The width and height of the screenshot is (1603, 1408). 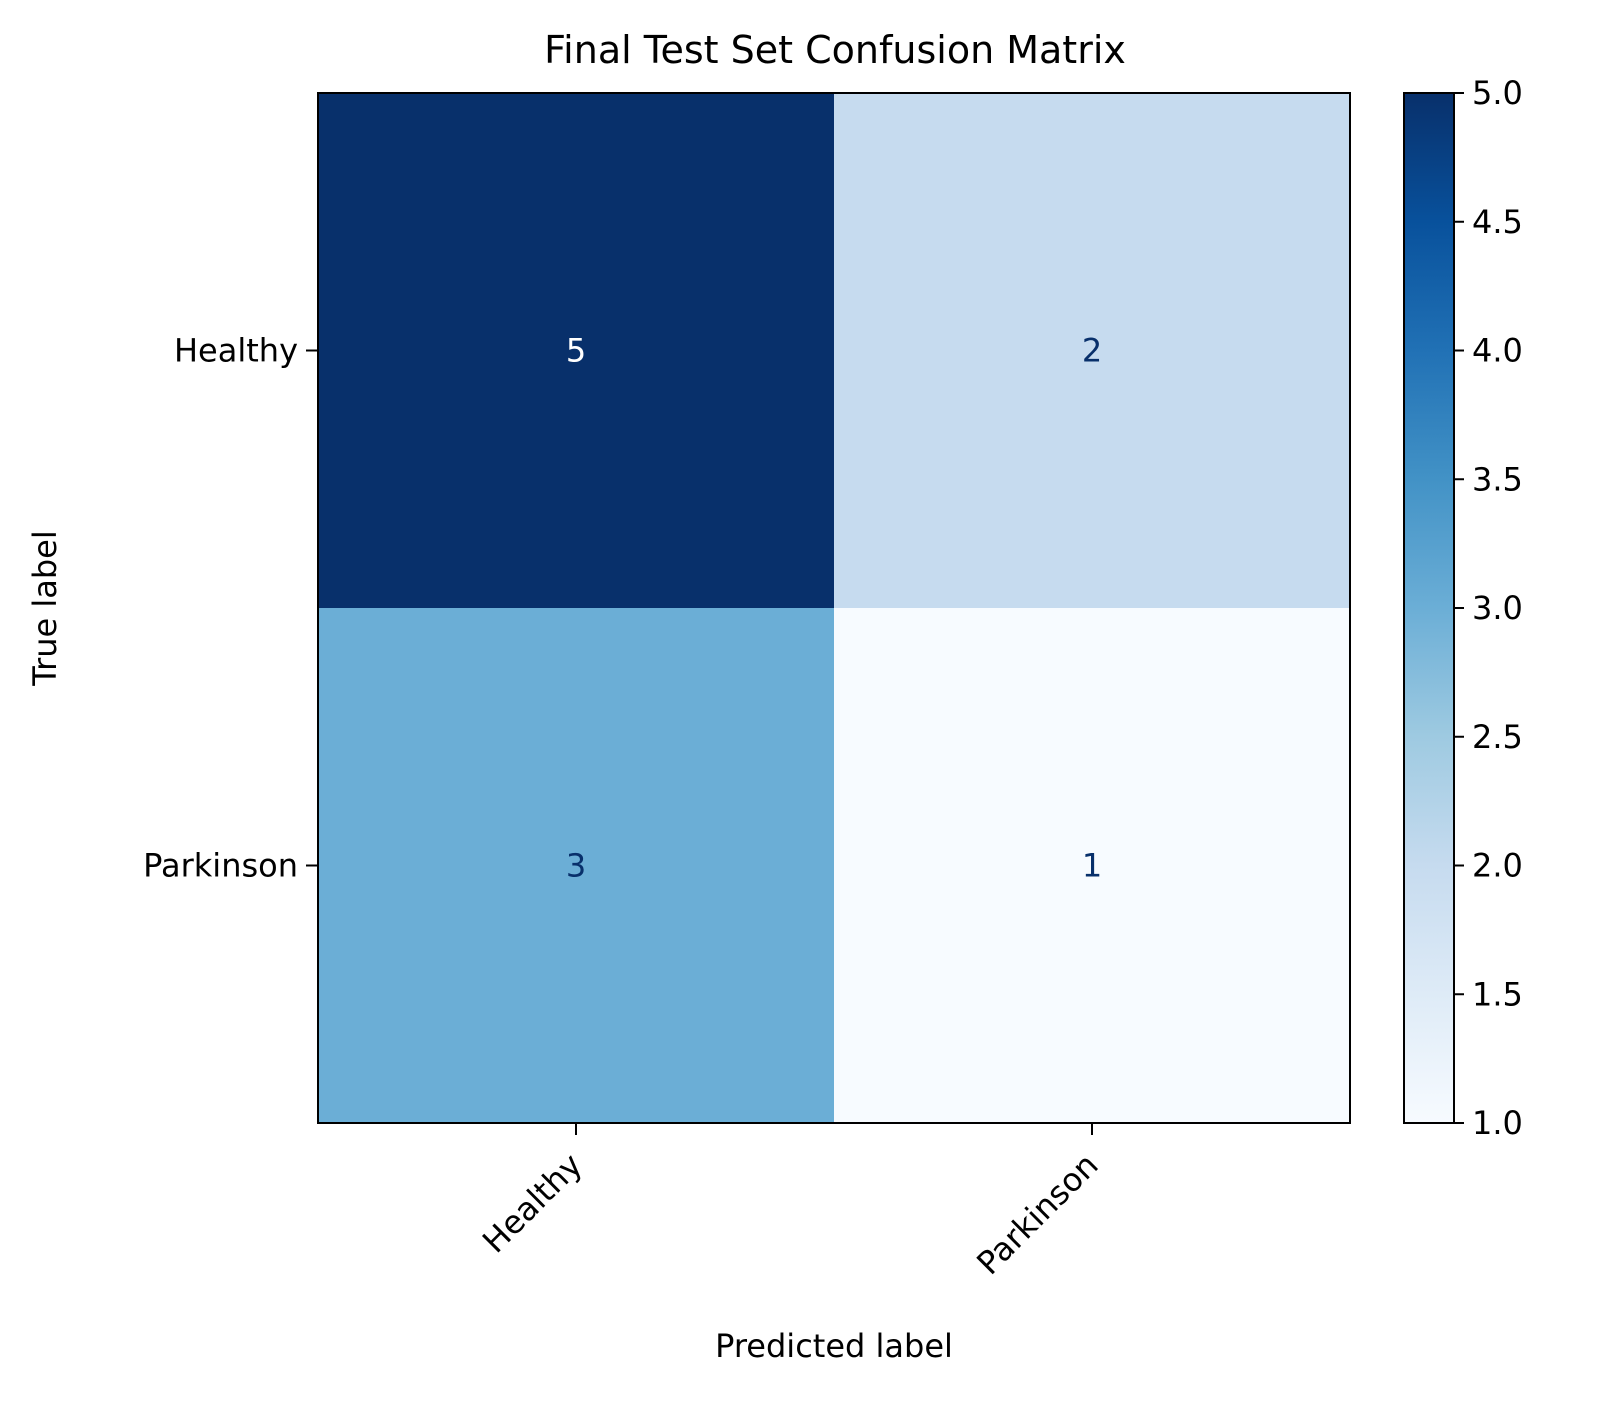 I want to click on colorbar-tick-label: 5.0, so click(x=1497, y=93).